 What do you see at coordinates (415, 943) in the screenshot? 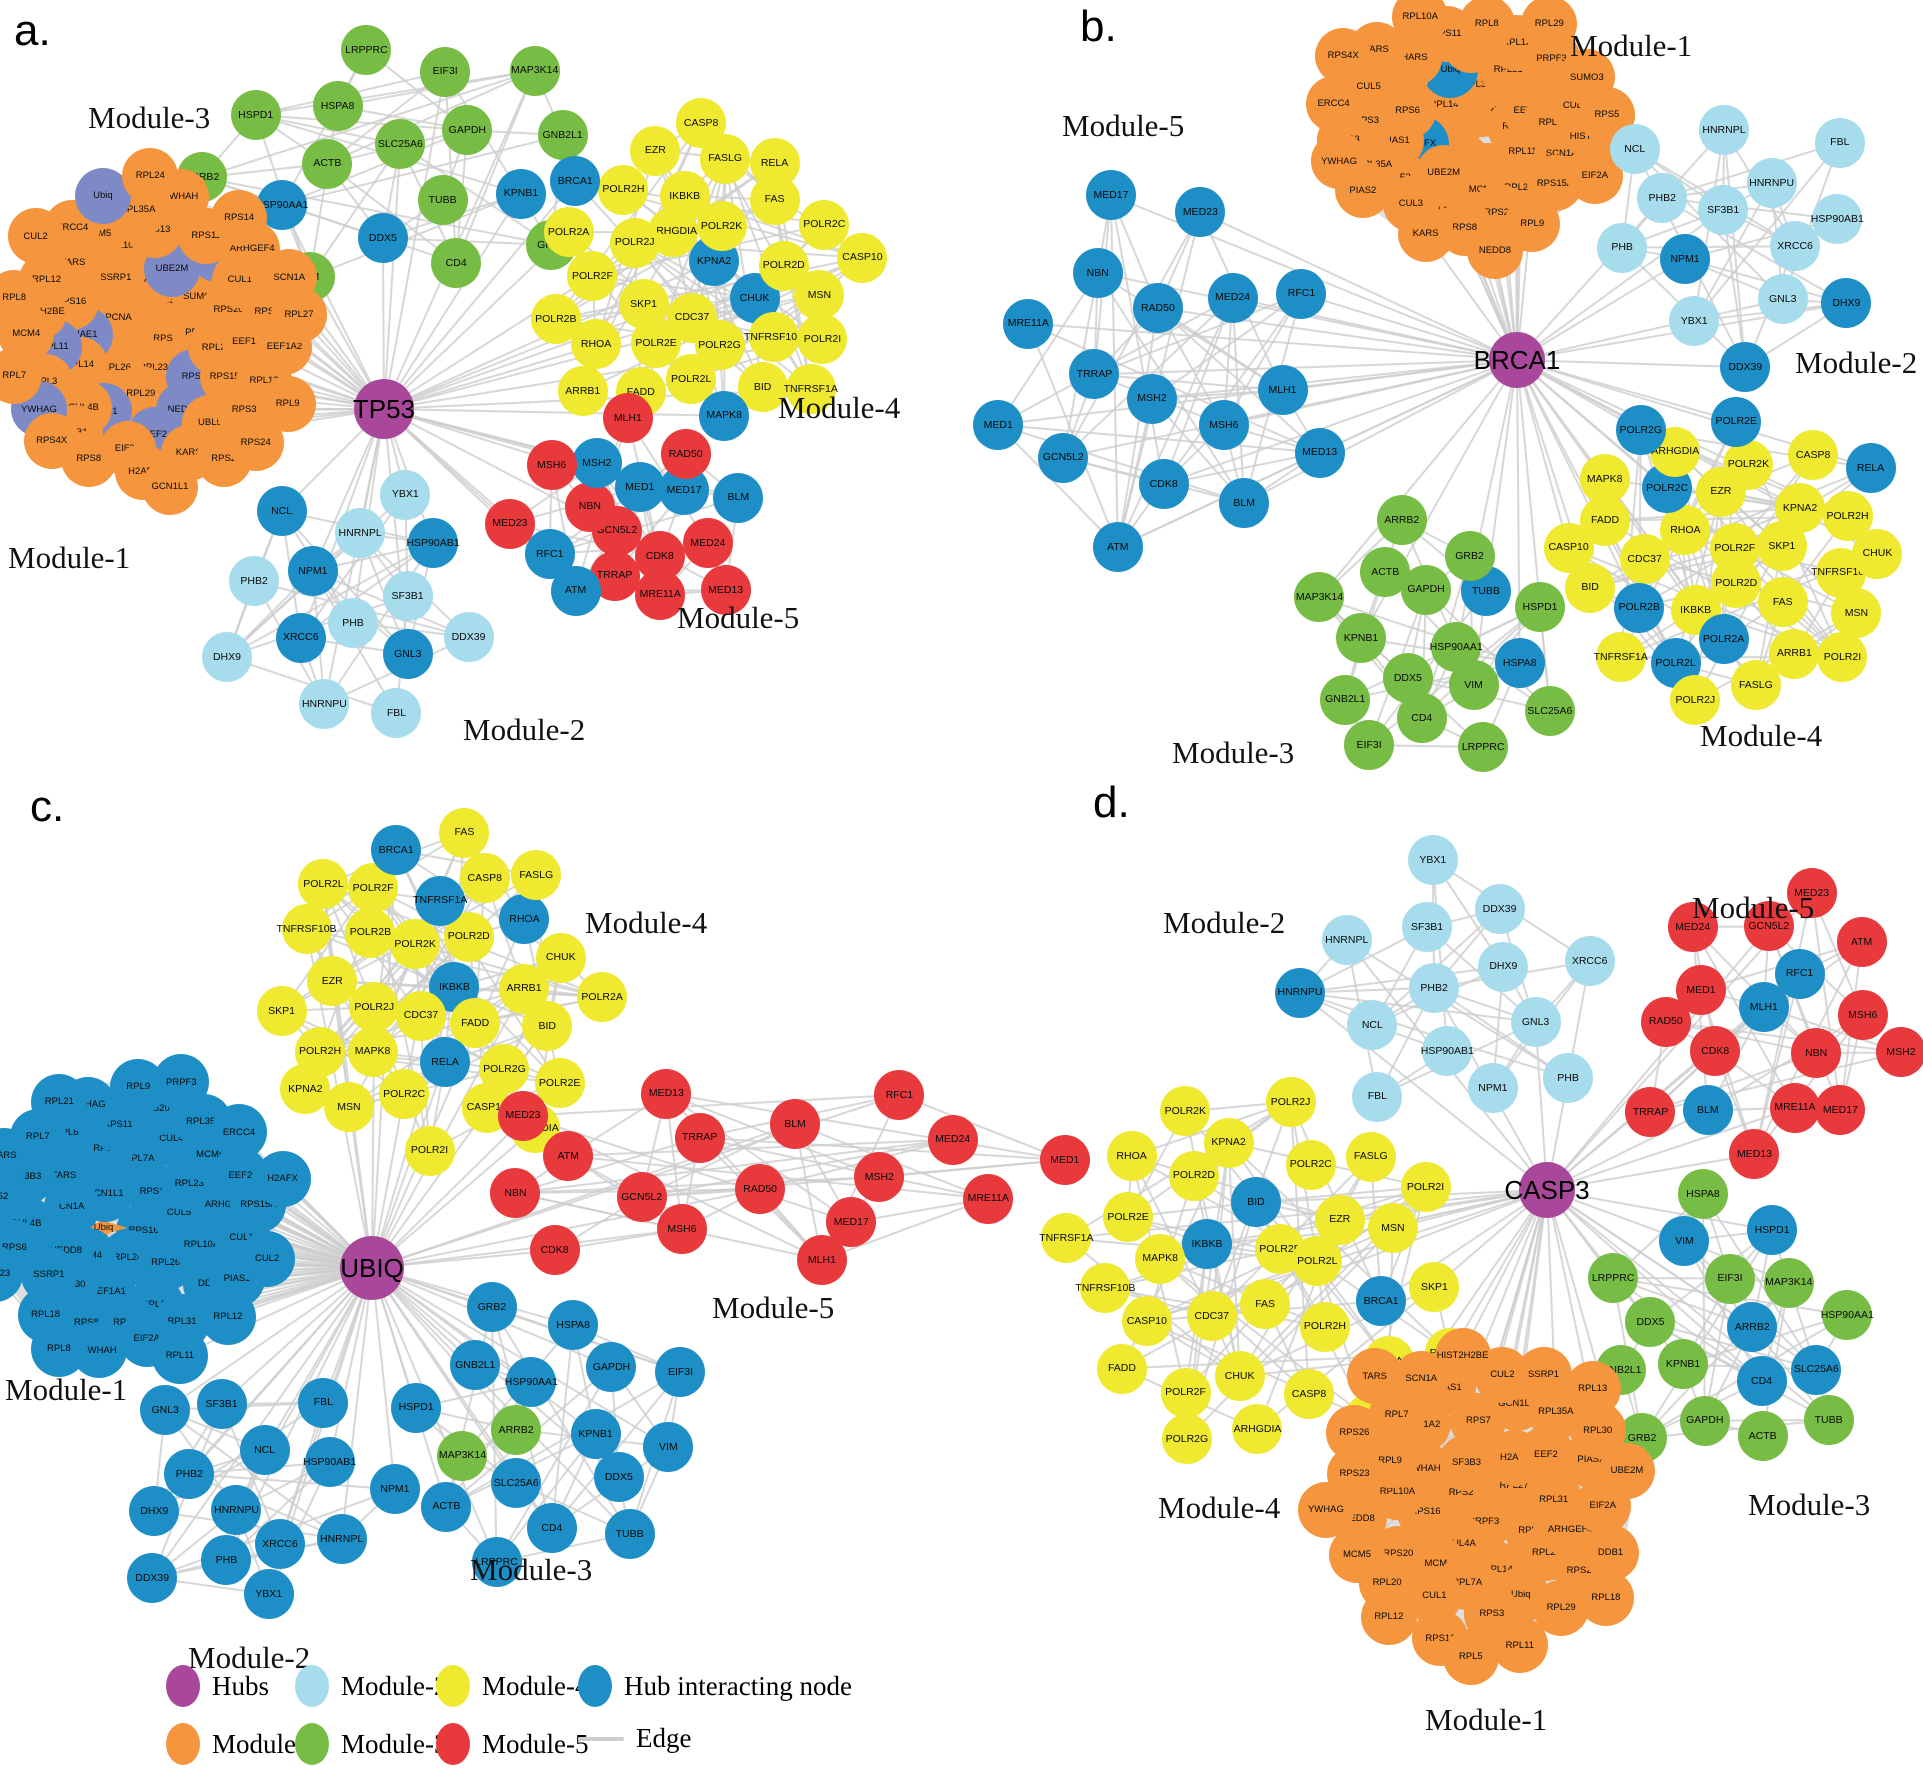
I see `node-POLR2K: POLR2K` at bounding box center [415, 943].